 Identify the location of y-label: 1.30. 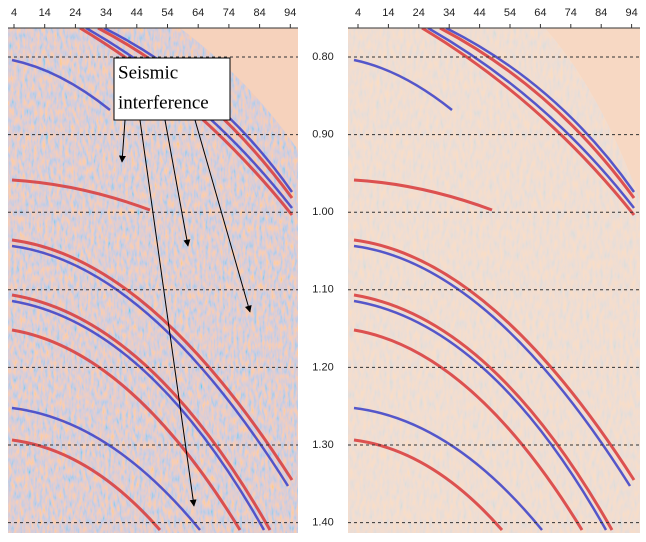
(322, 445).